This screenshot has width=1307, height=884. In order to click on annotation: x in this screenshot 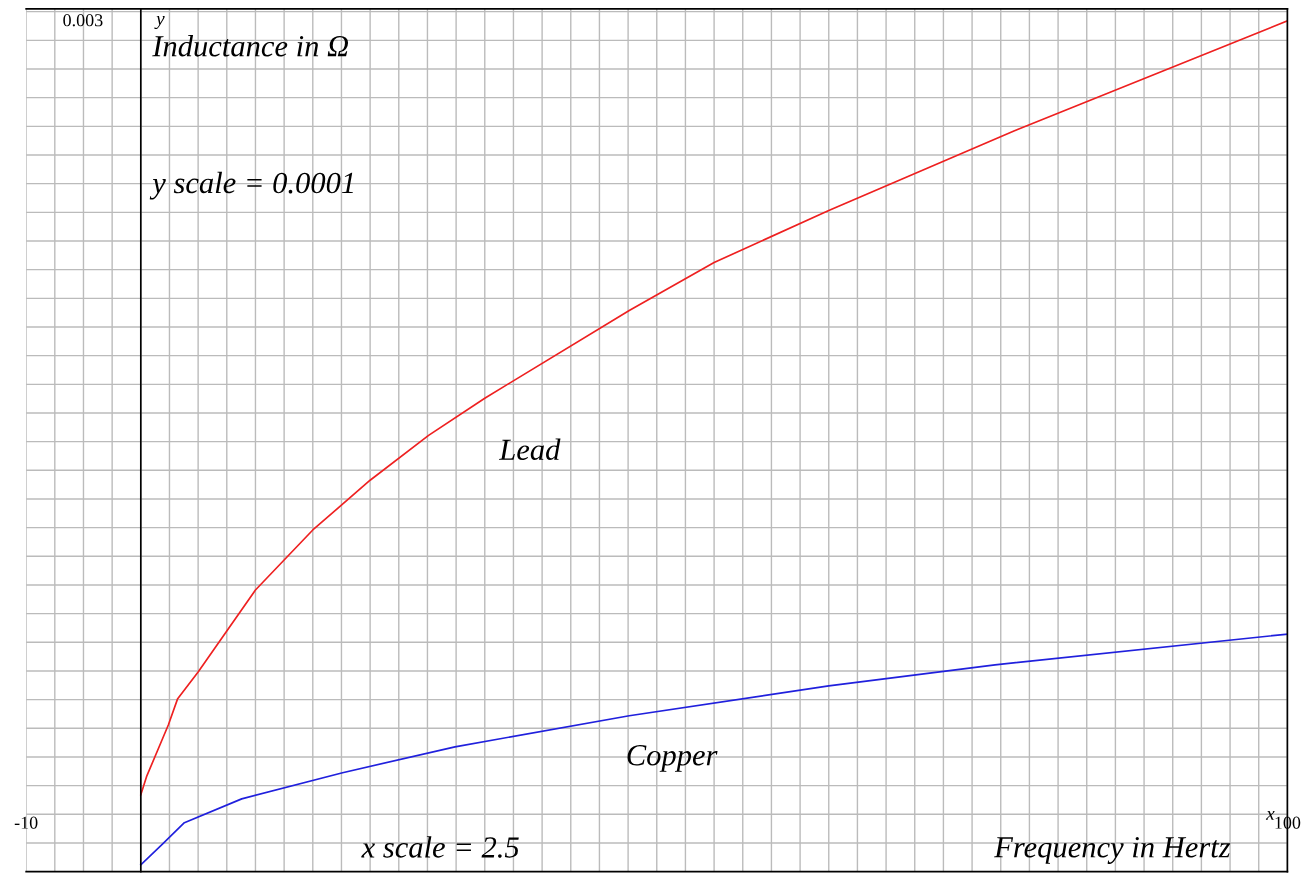, I will do `click(1270, 815)`.